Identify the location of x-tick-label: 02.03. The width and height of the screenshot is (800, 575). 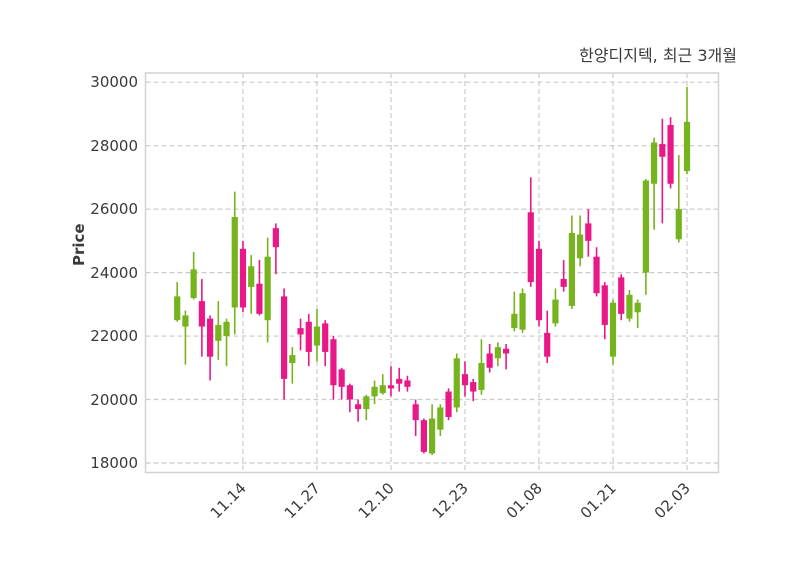
(672, 500).